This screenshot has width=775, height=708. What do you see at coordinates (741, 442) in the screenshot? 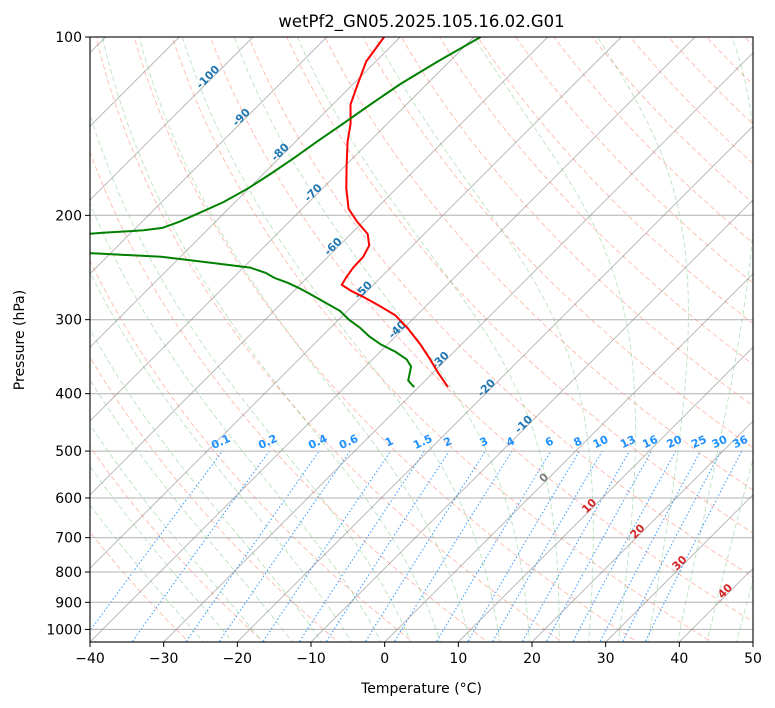
I see `mixing-ratio-label: 36` at bounding box center [741, 442].